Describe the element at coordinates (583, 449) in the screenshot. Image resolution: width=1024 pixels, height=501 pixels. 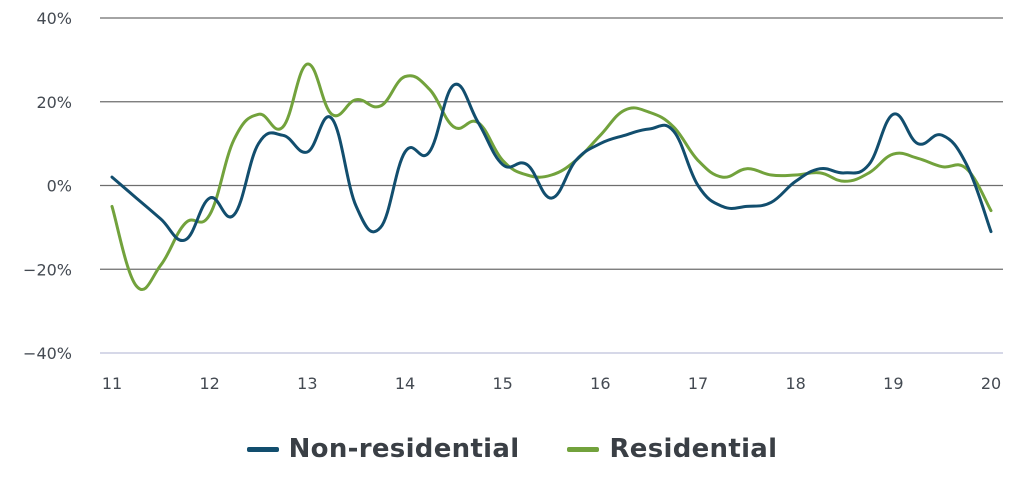
I see `legend-swatch-residential` at that location.